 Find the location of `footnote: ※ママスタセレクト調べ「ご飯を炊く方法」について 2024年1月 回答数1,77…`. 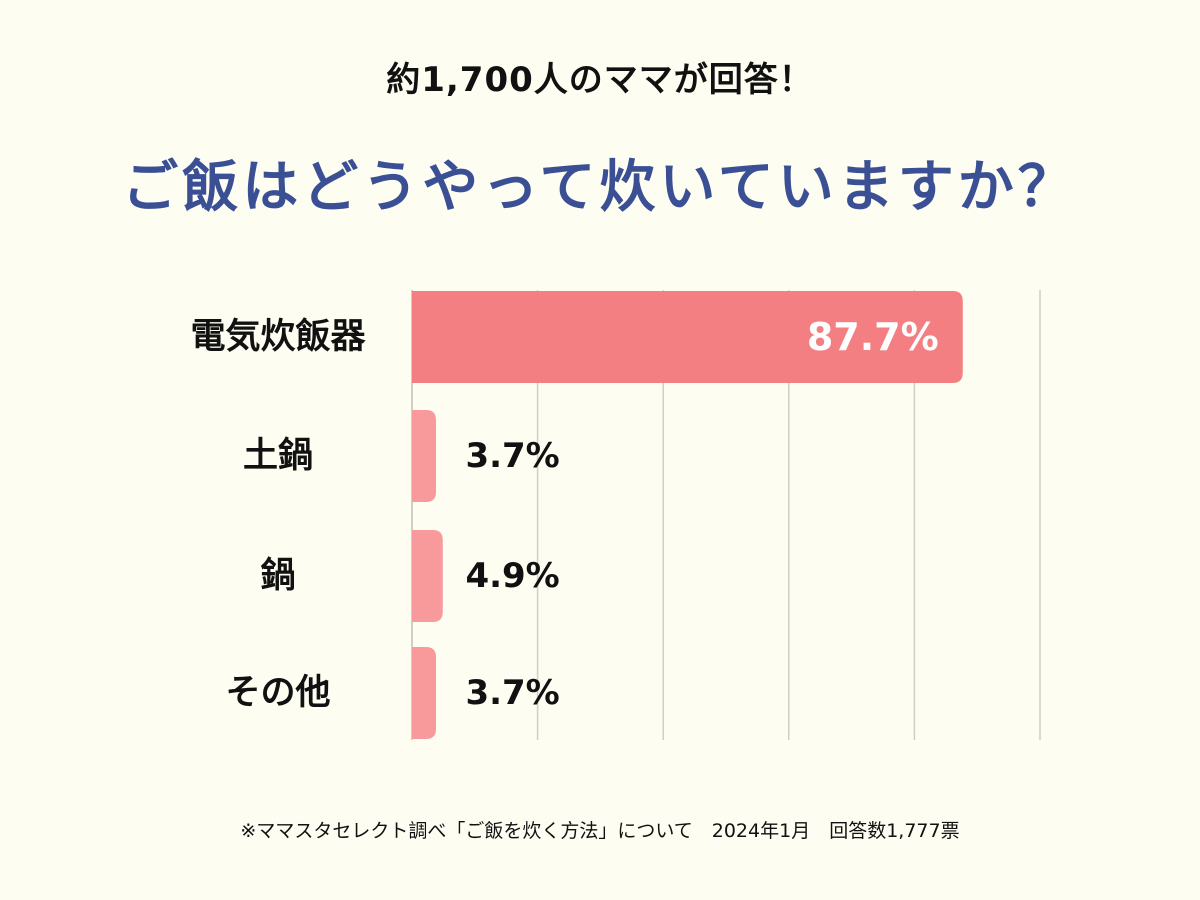

footnote: ※ママスタセレクト調べ「ご飯を炊く方法」について 2024年1月 回答数1,77… is located at coordinates (600, 831).